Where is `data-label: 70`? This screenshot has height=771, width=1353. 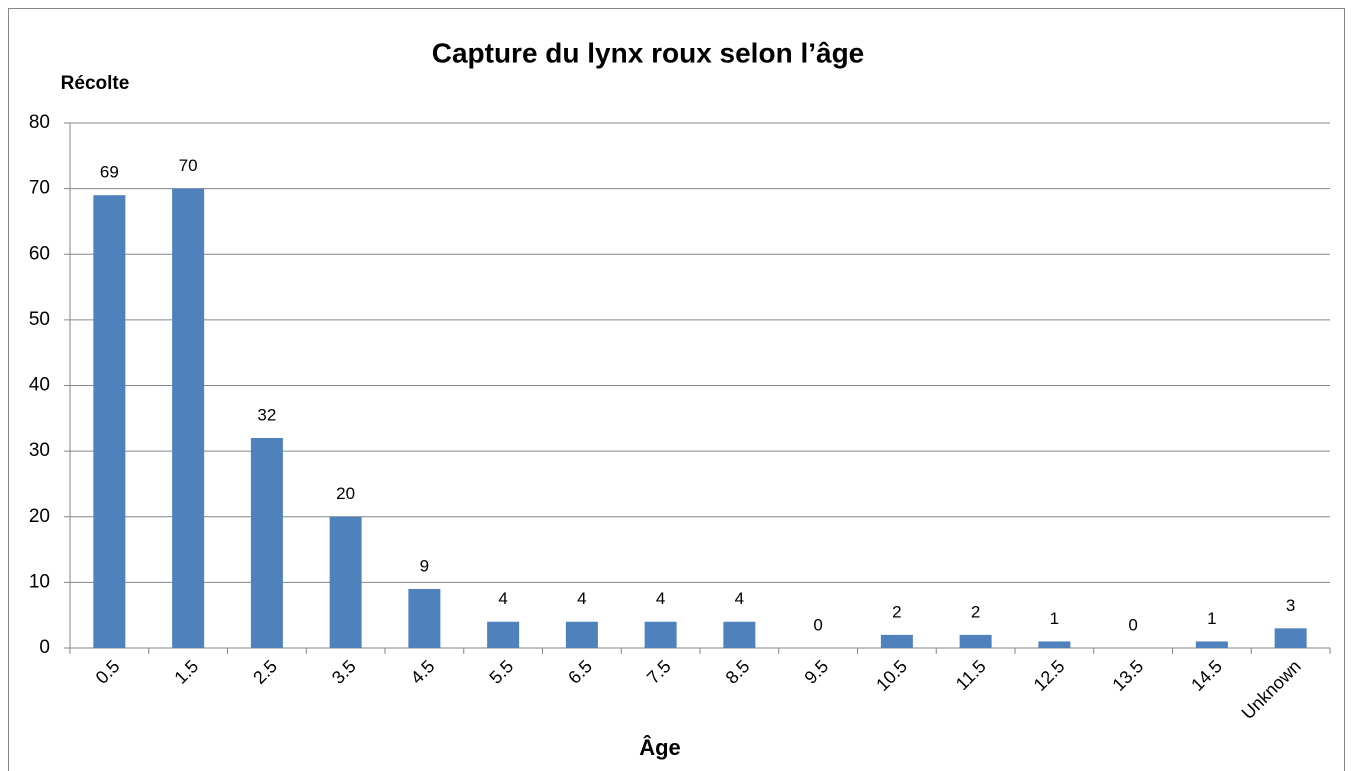
data-label: 70 is located at coordinates (188, 165).